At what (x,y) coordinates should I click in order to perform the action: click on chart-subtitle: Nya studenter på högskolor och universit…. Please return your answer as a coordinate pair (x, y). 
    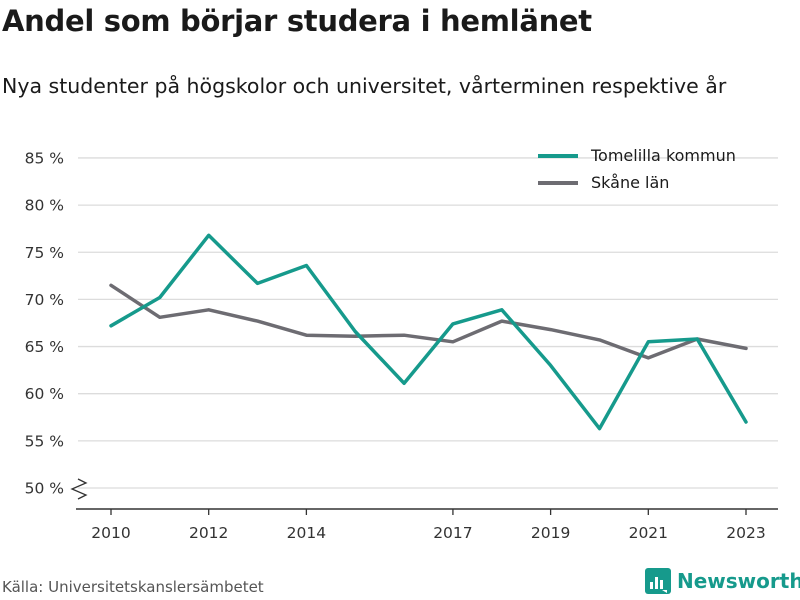
    Looking at the image, I should click on (364, 86).